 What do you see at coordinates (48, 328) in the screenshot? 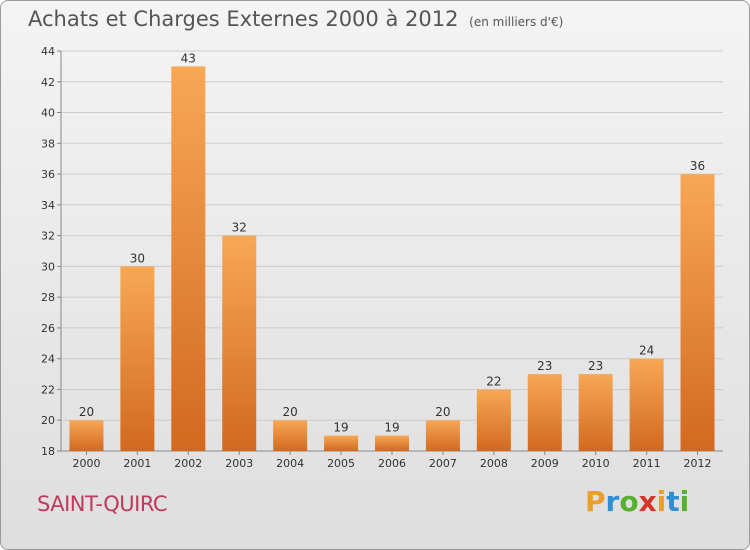
I see `y-tick-label: 26` at bounding box center [48, 328].